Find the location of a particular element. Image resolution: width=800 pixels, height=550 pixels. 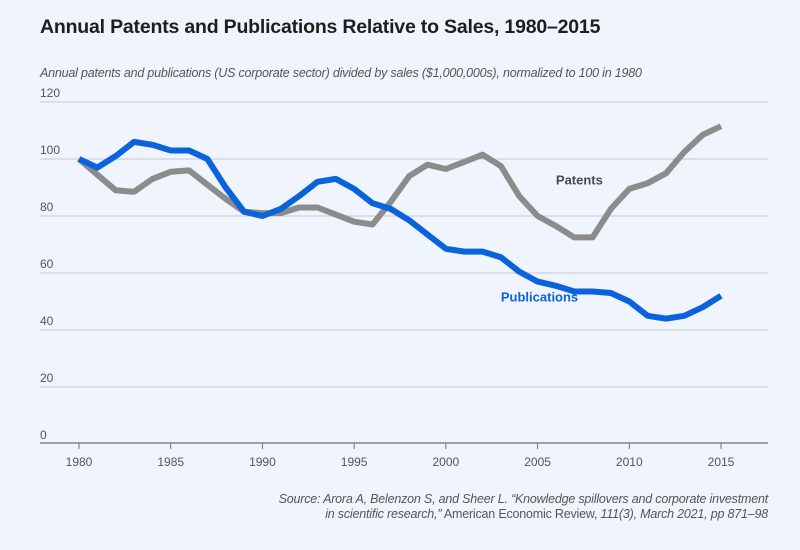

series-label-patents: Patents is located at coordinates (579, 180).